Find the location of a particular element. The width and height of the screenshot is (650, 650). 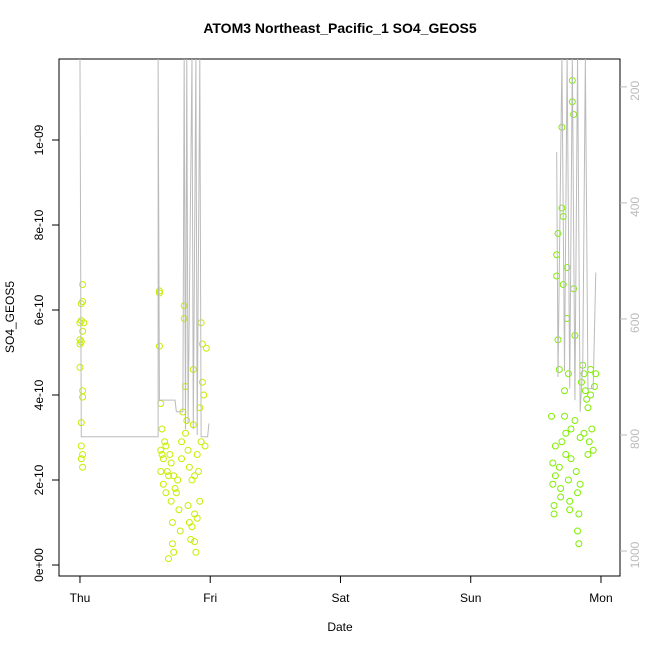

y-tick-label: 8e-10 is located at coordinates (39, 224).